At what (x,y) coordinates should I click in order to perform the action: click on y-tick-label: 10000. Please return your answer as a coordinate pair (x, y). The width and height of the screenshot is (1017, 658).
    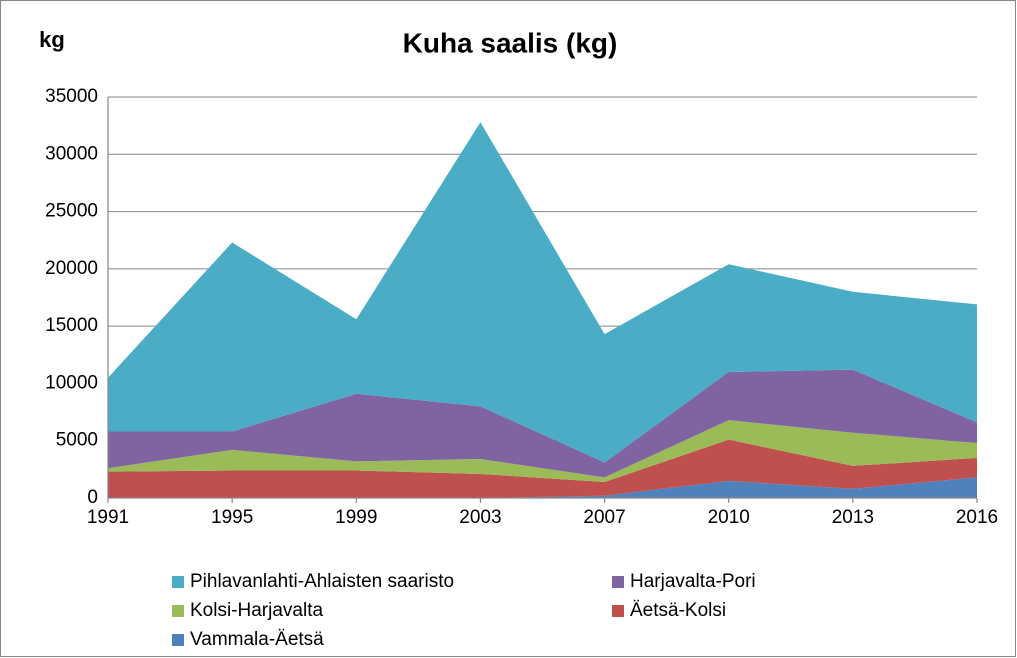
    Looking at the image, I should click on (71, 382).